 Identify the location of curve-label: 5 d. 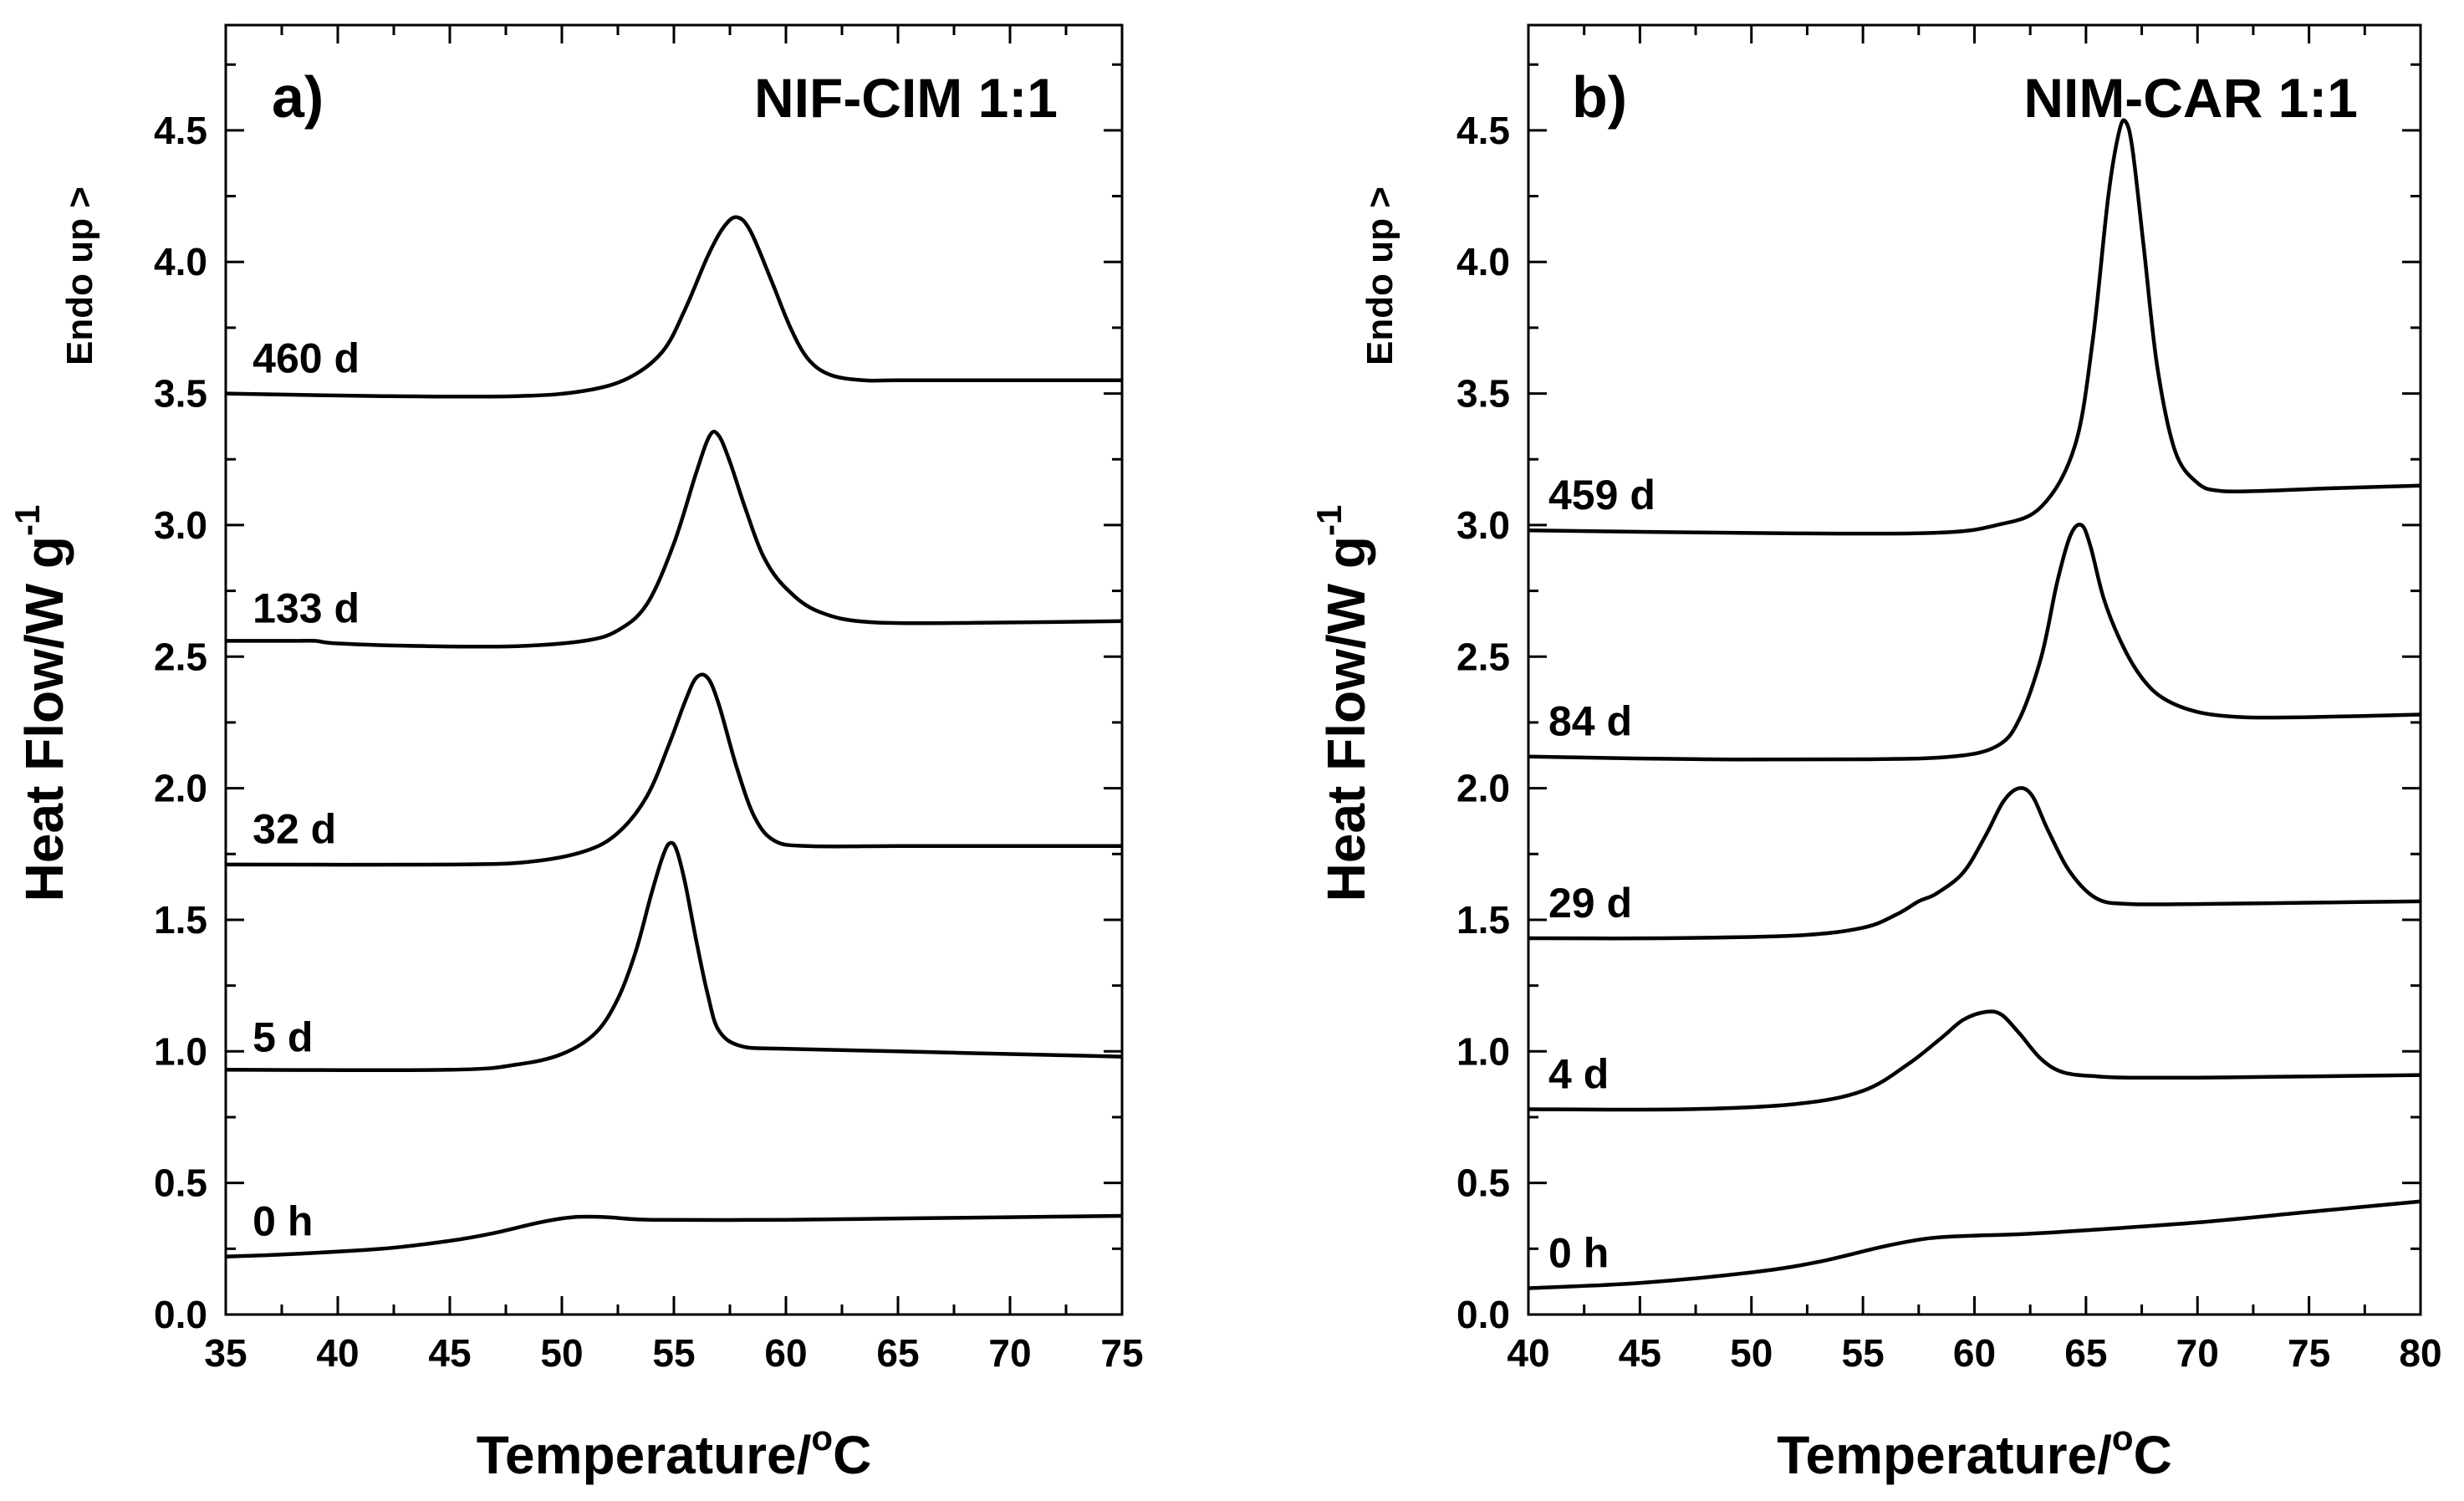
(283, 1036).